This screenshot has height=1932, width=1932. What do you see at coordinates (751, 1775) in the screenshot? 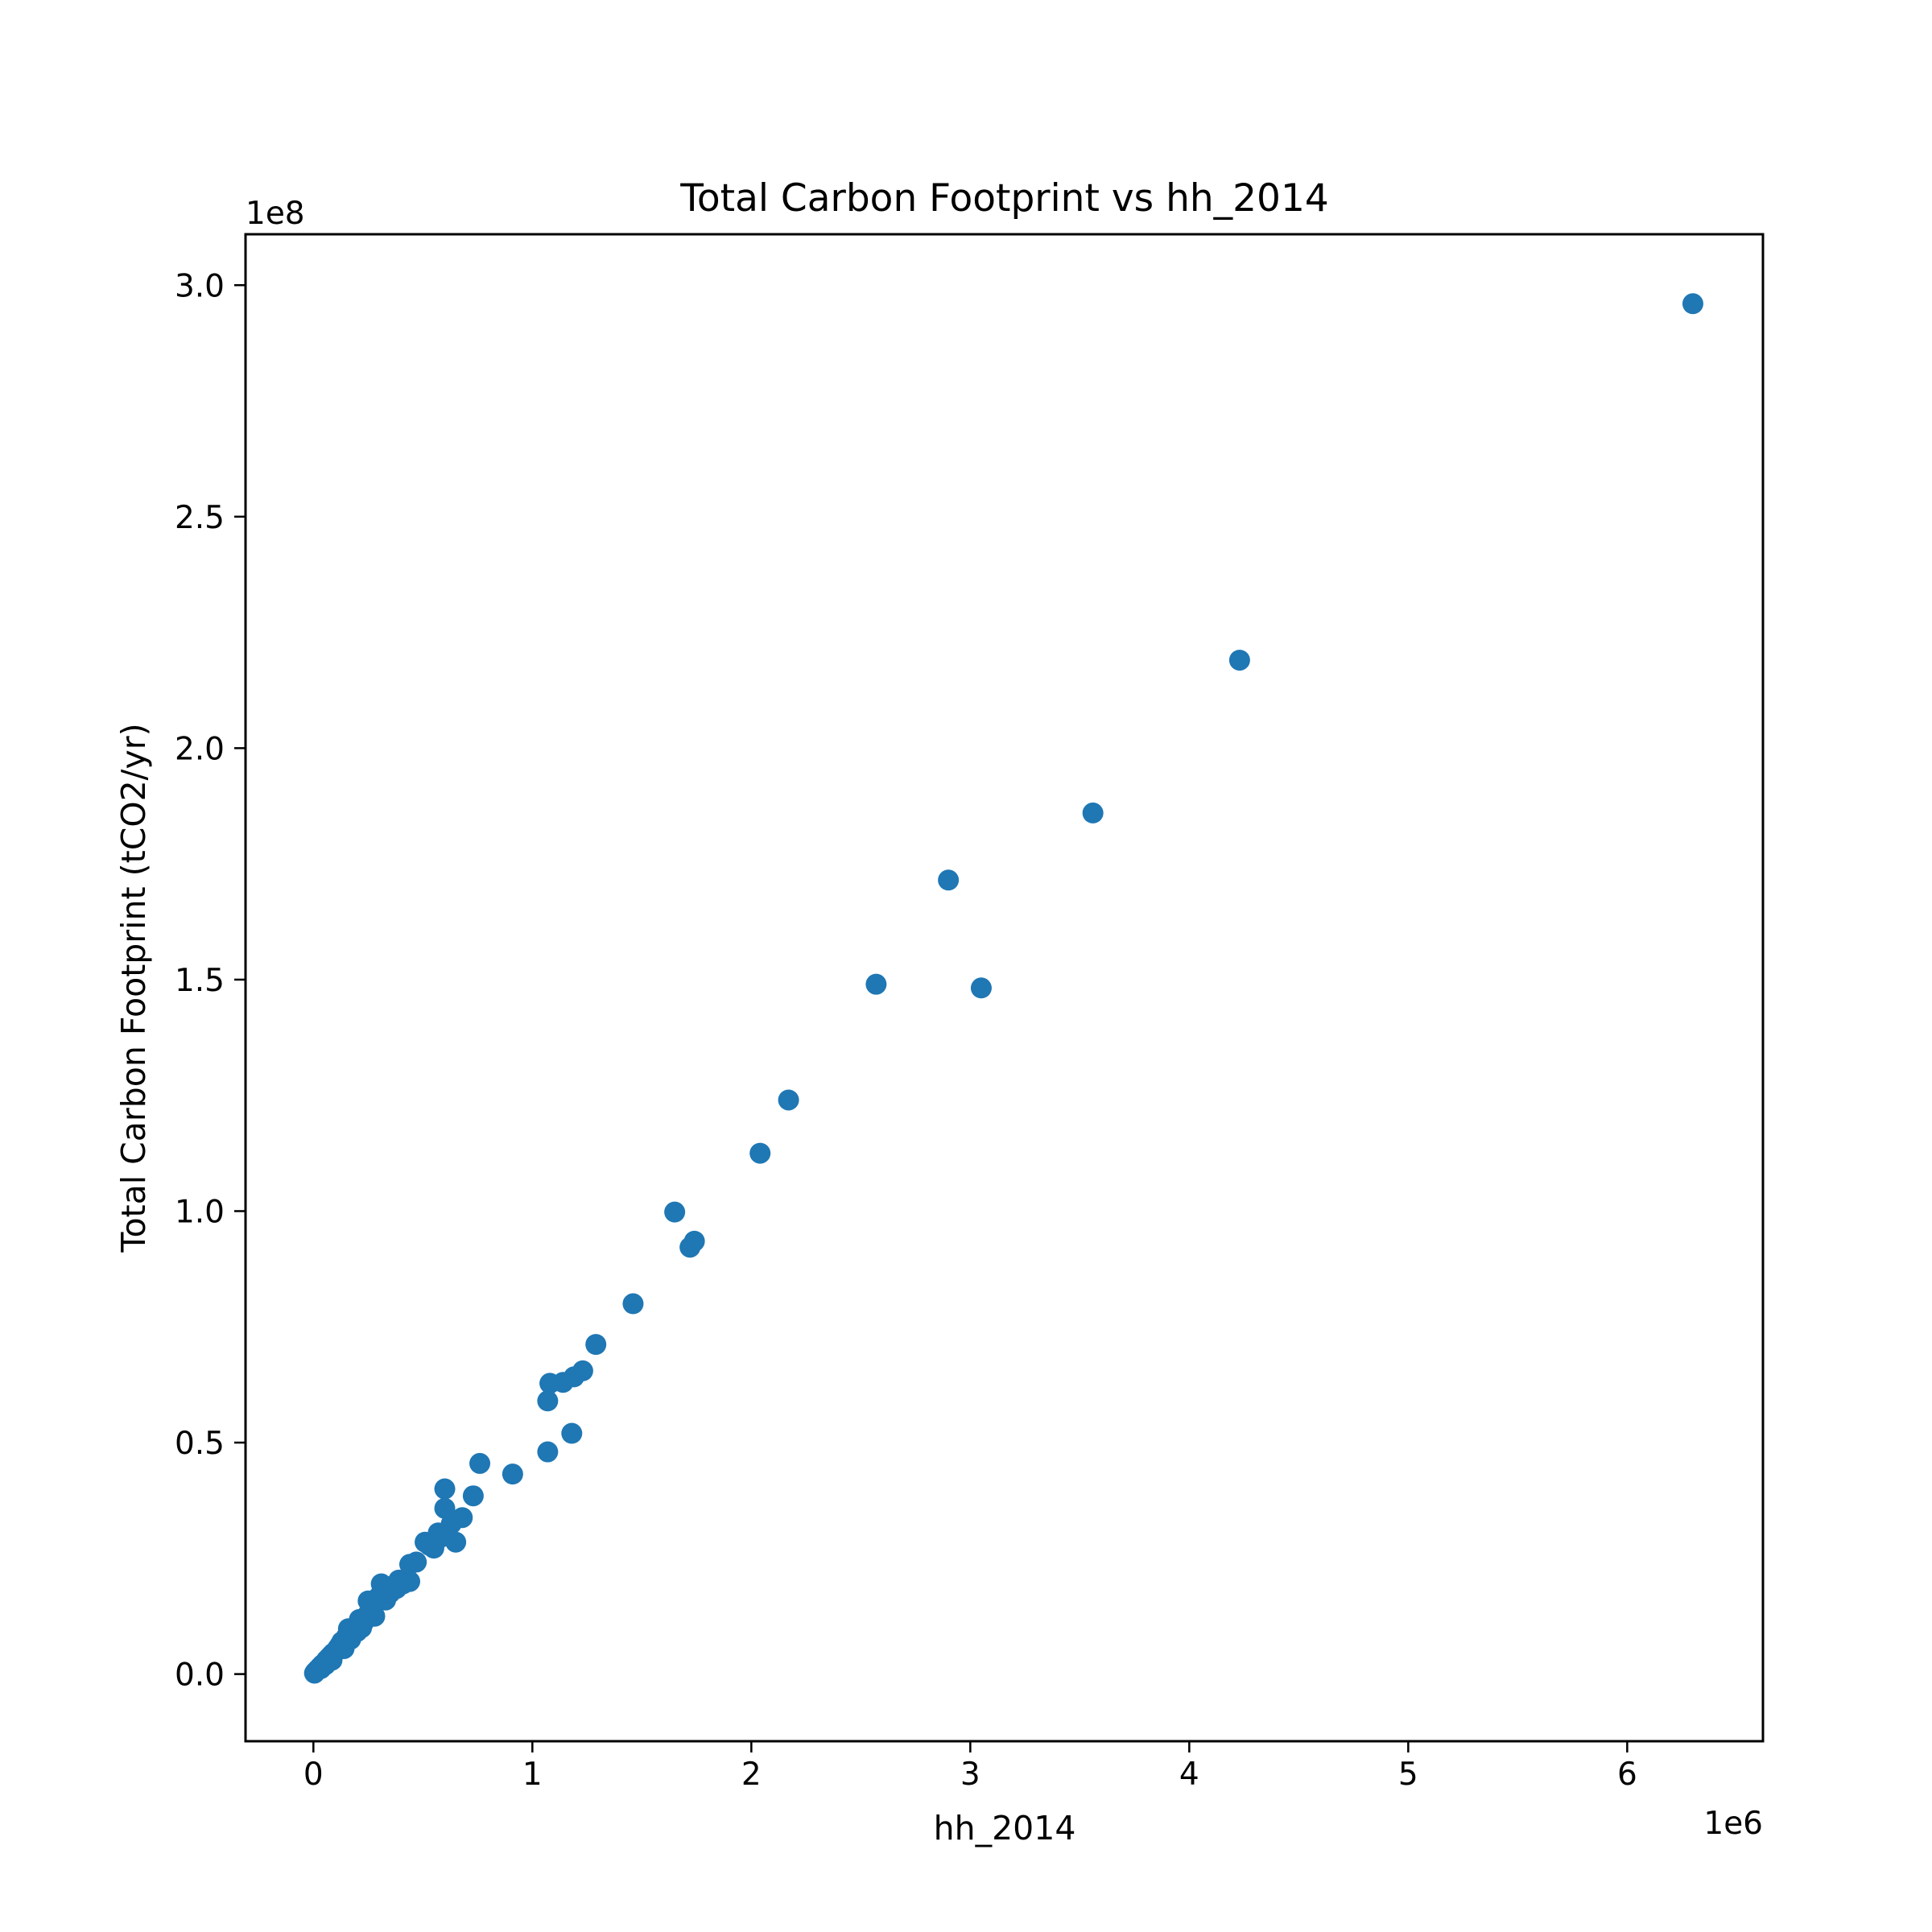
I see `x-tick-label: 2` at bounding box center [751, 1775].